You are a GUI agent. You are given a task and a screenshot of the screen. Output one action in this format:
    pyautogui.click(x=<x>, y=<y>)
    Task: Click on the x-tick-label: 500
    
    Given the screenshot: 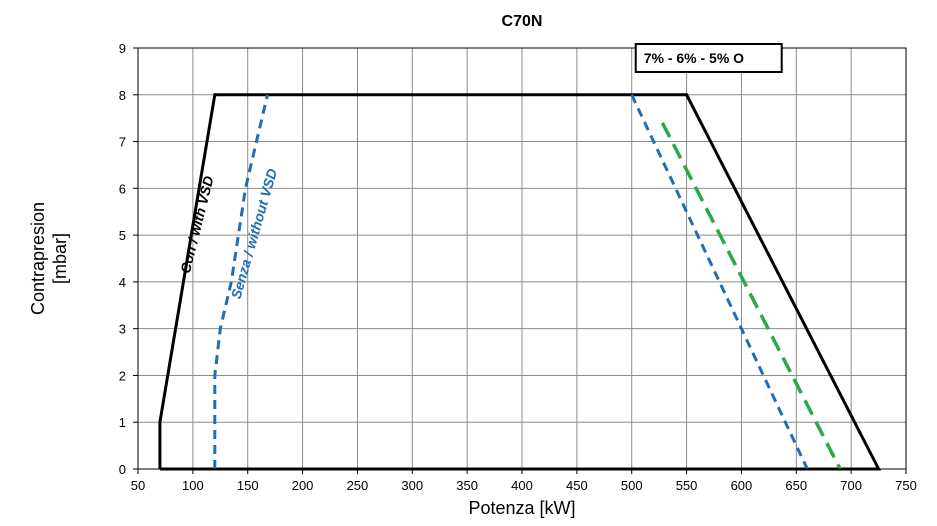 What is the action you would take?
    pyautogui.click(x=632, y=485)
    